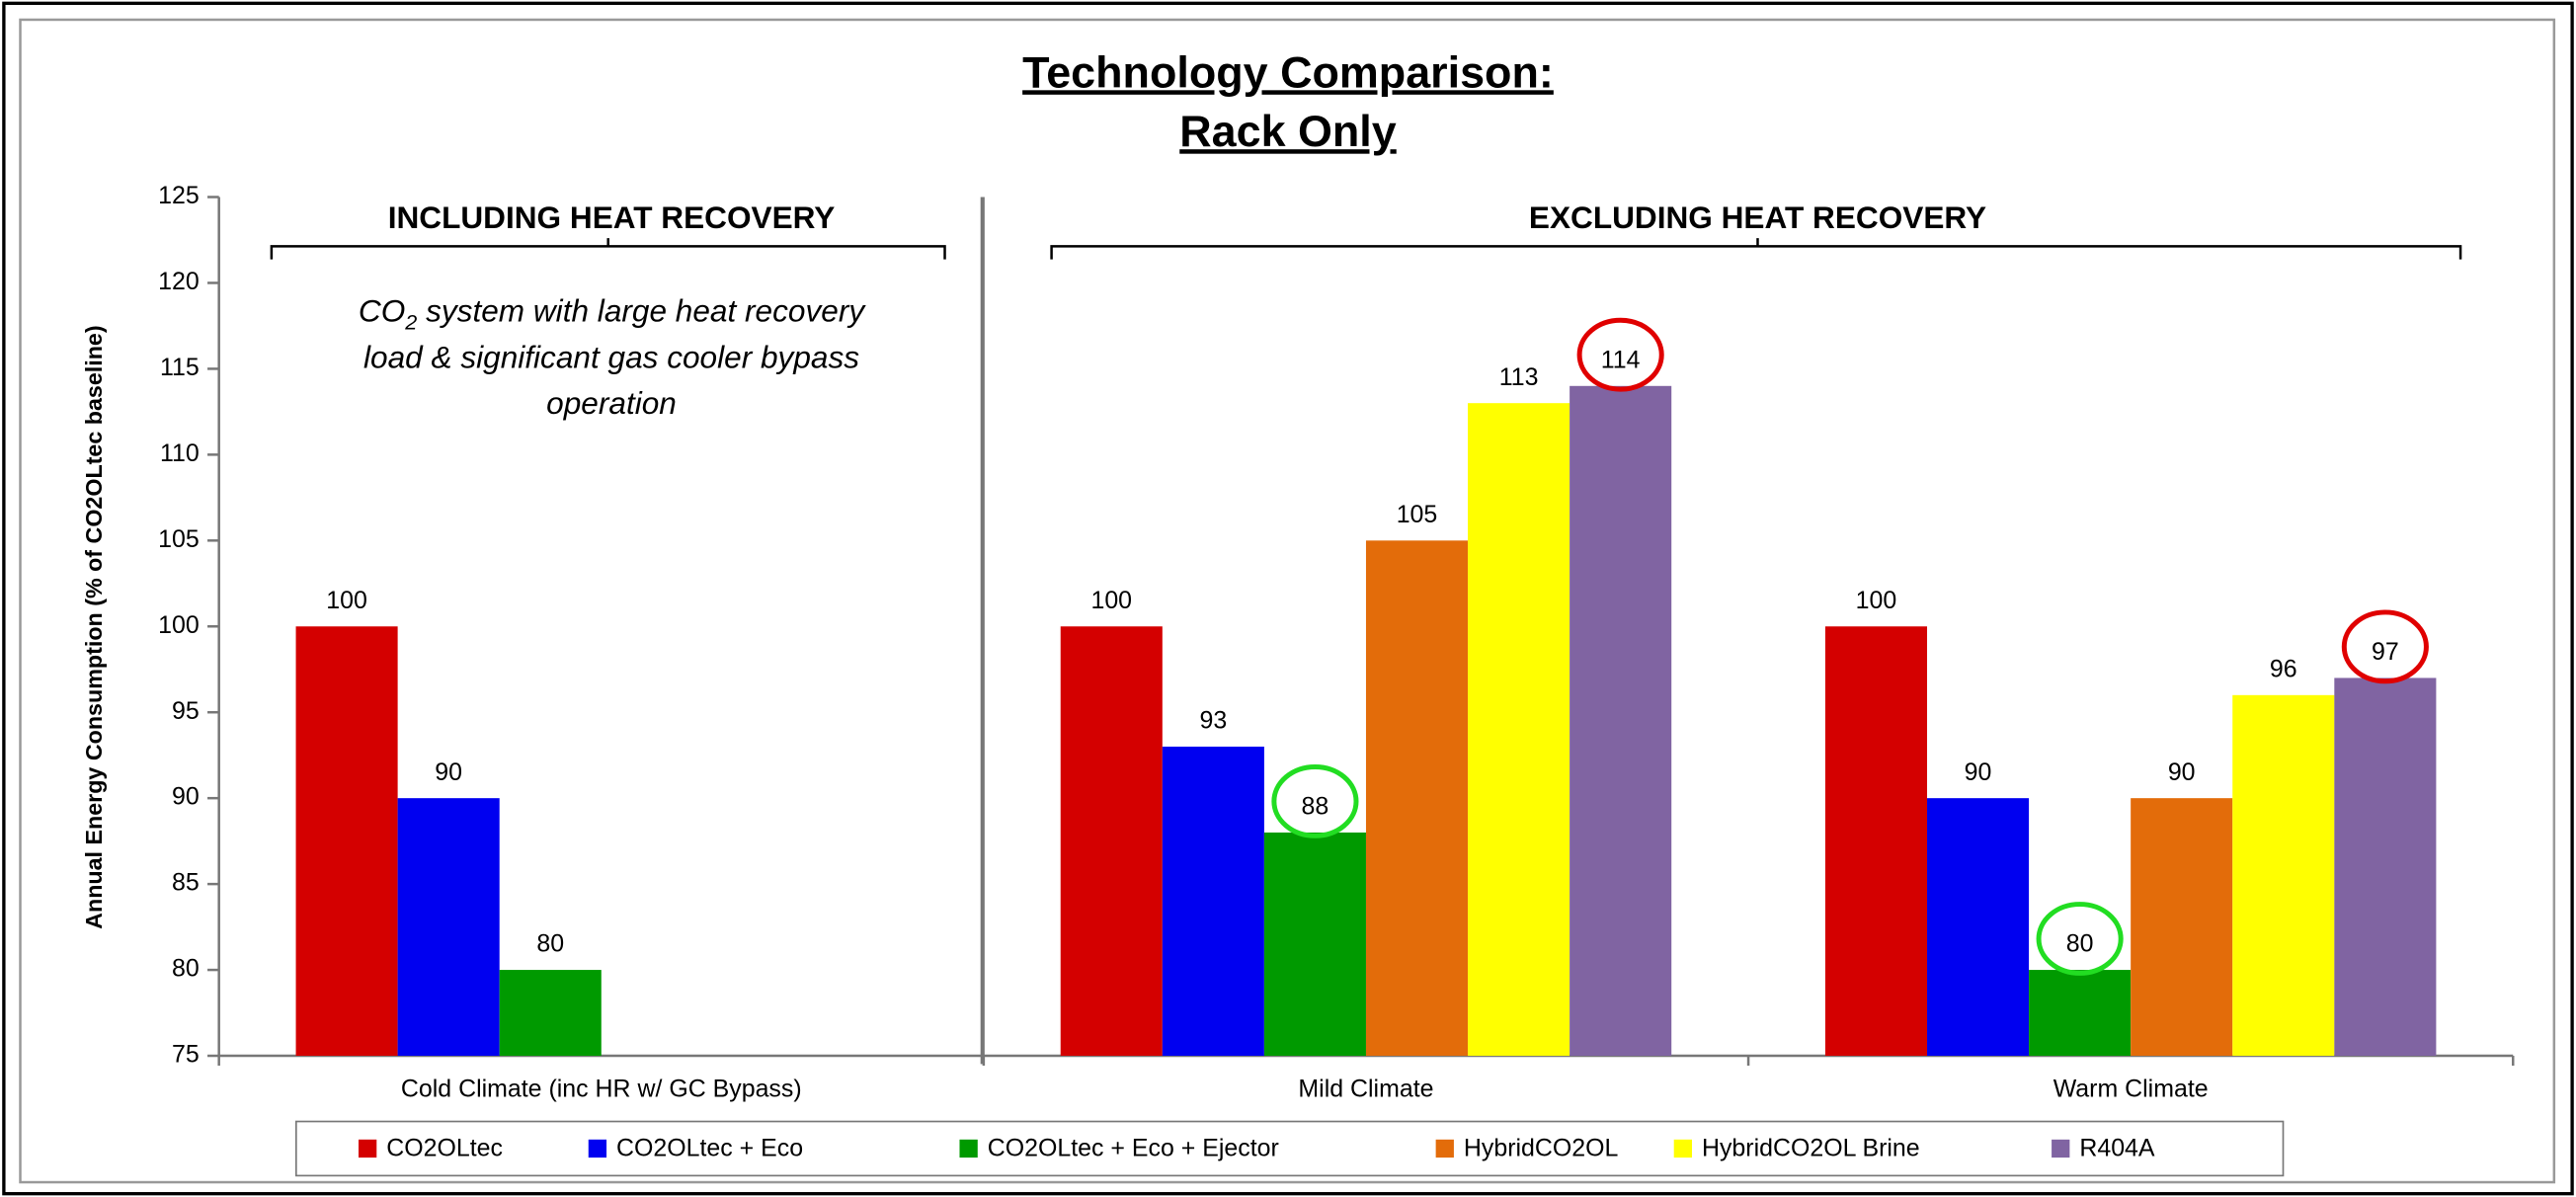 The image size is (2576, 1197). Describe the element at coordinates (179, 625) in the screenshot. I see `y-tick-label: 100` at that location.